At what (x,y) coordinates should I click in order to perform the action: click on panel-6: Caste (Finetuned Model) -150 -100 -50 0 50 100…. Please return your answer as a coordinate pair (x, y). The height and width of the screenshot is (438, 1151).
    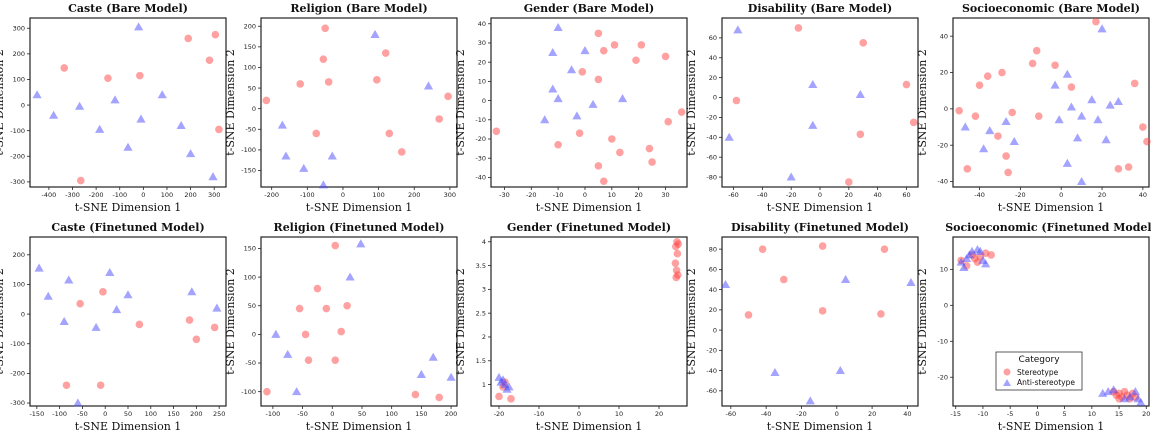
    Looking at the image, I should click on (113, 327).